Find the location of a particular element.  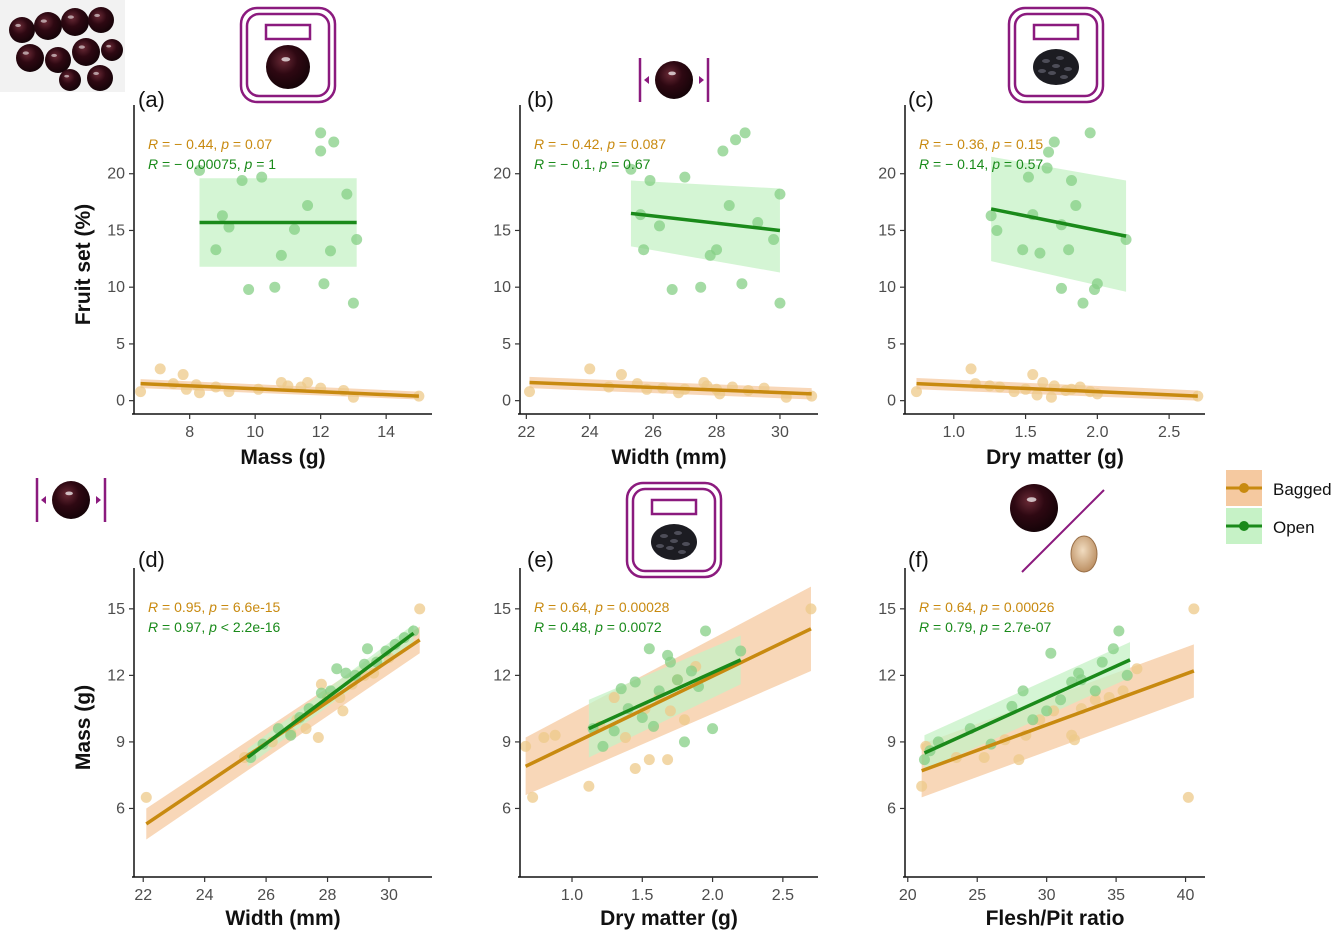

stat-text-bagged: R = 0.64, p = 0.00026 is located at coordinates (987, 607).